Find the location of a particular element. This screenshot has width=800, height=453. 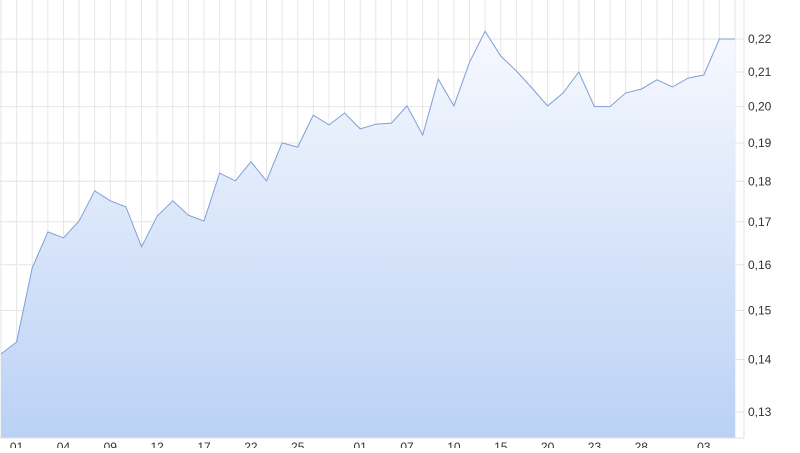

y-tick-label: 0,17 is located at coordinates (760, 222).